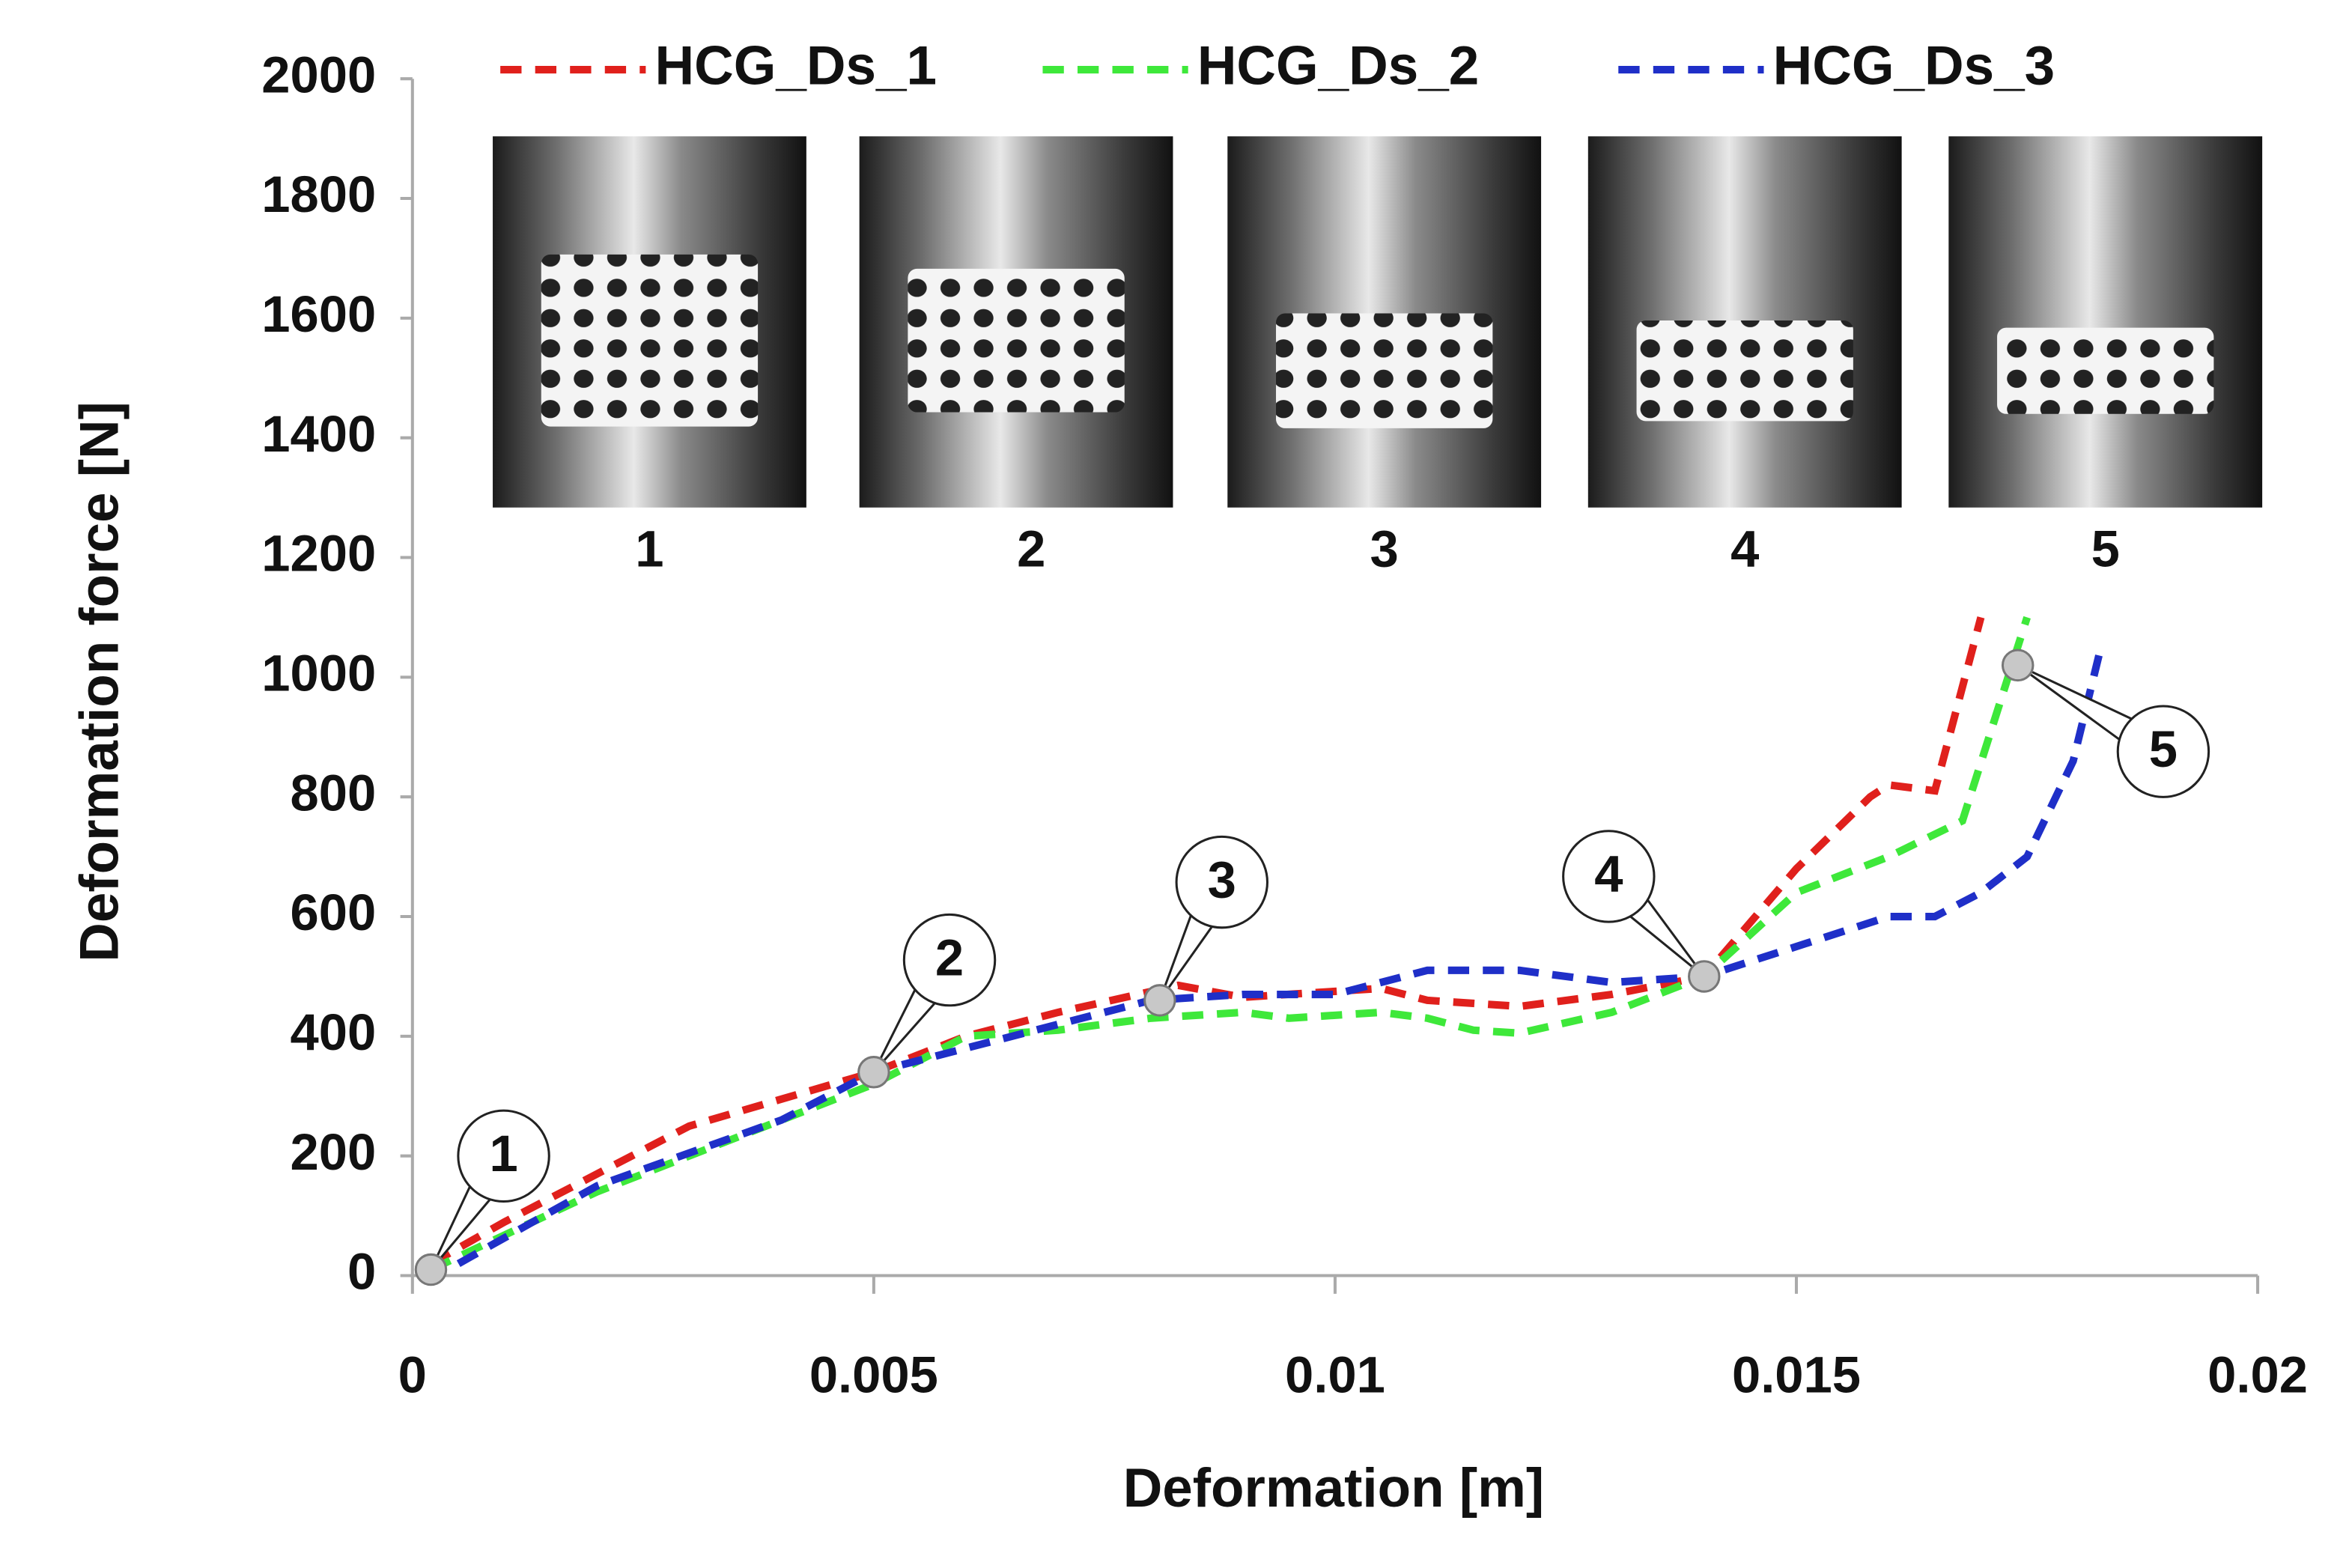  What do you see at coordinates (319, 434) in the screenshot?
I see `y-tick-label: 1400` at bounding box center [319, 434].